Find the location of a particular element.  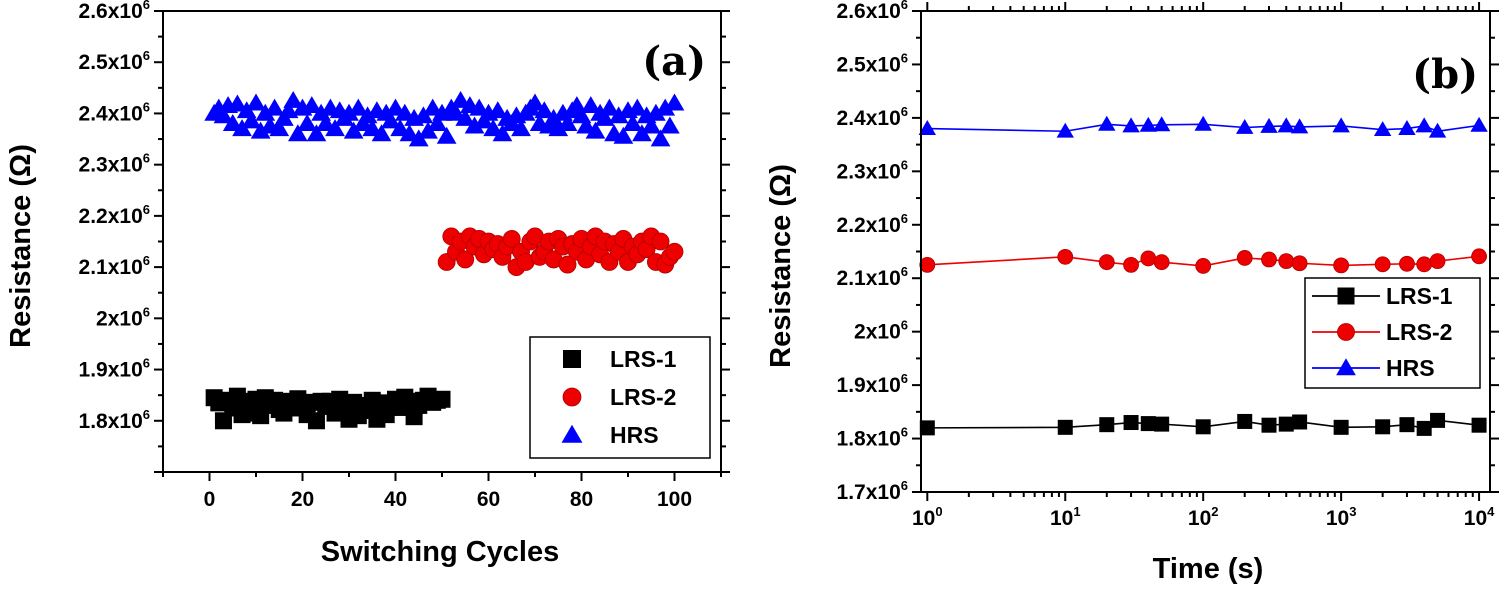

panel-b-x-tick-label: 10⁴ is located at coordinates (1479, 517).